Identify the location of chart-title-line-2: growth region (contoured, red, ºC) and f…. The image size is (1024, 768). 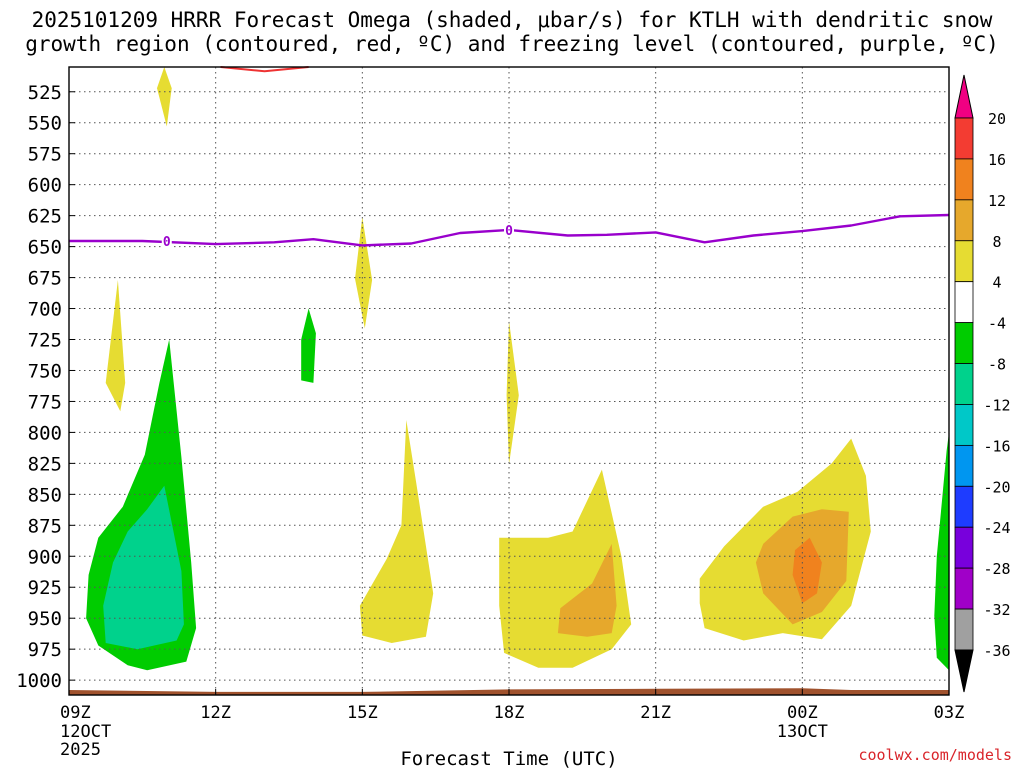
(512, 44).